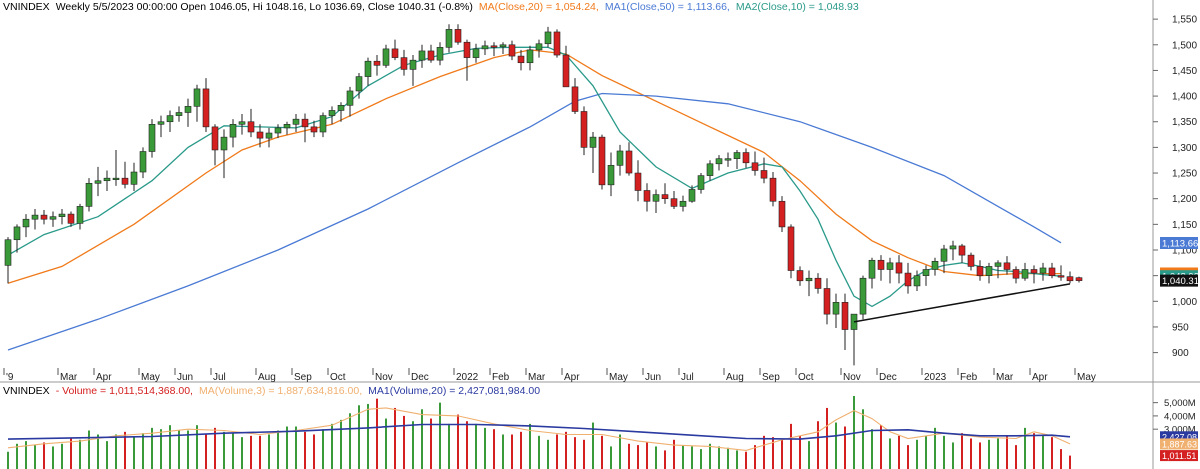  What do you see at coordinates (1184, 122) in the screenshot?
I see `price-tick-label: 1,350` at bounding box center [1184, 122].